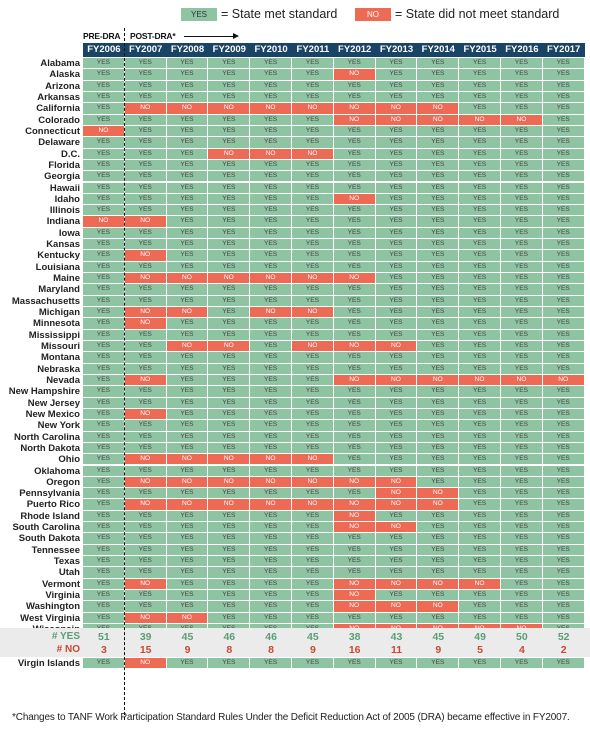  I want to click on total-no-value: 11, so click(396, 650).